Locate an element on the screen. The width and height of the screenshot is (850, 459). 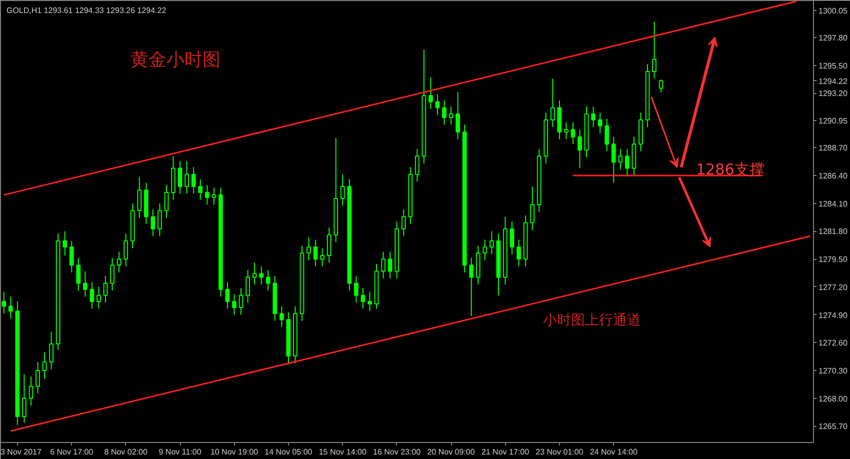
x-tick-label: 23 Nov 01:00 is located at coordinates (560, 452).